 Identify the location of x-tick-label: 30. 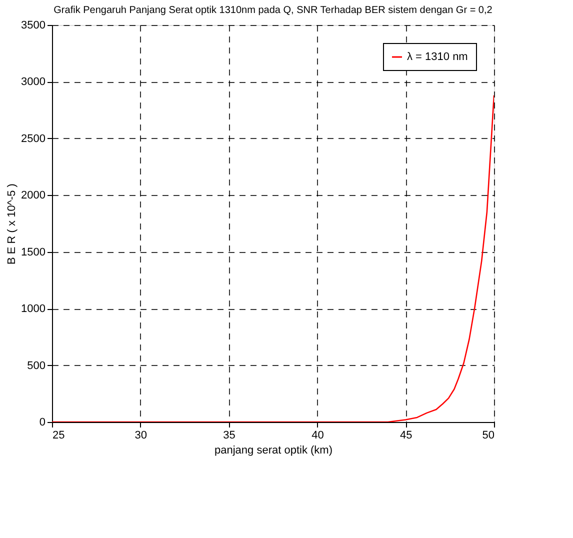
(141, 436).